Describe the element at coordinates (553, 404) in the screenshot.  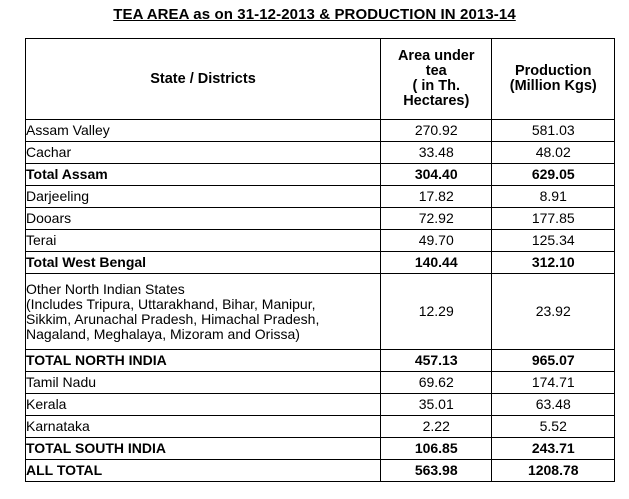
I see `row-production: 63.48` at that location.